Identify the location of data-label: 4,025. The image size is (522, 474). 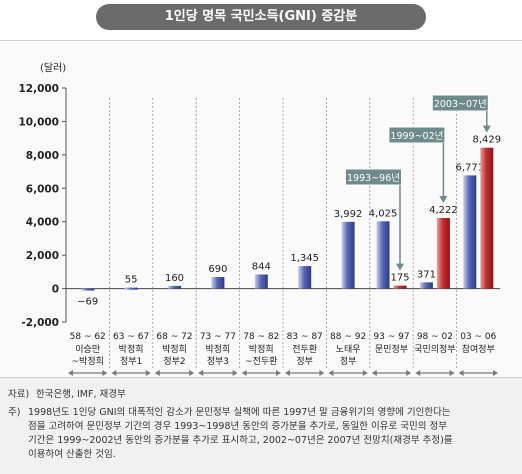
(383, 213).